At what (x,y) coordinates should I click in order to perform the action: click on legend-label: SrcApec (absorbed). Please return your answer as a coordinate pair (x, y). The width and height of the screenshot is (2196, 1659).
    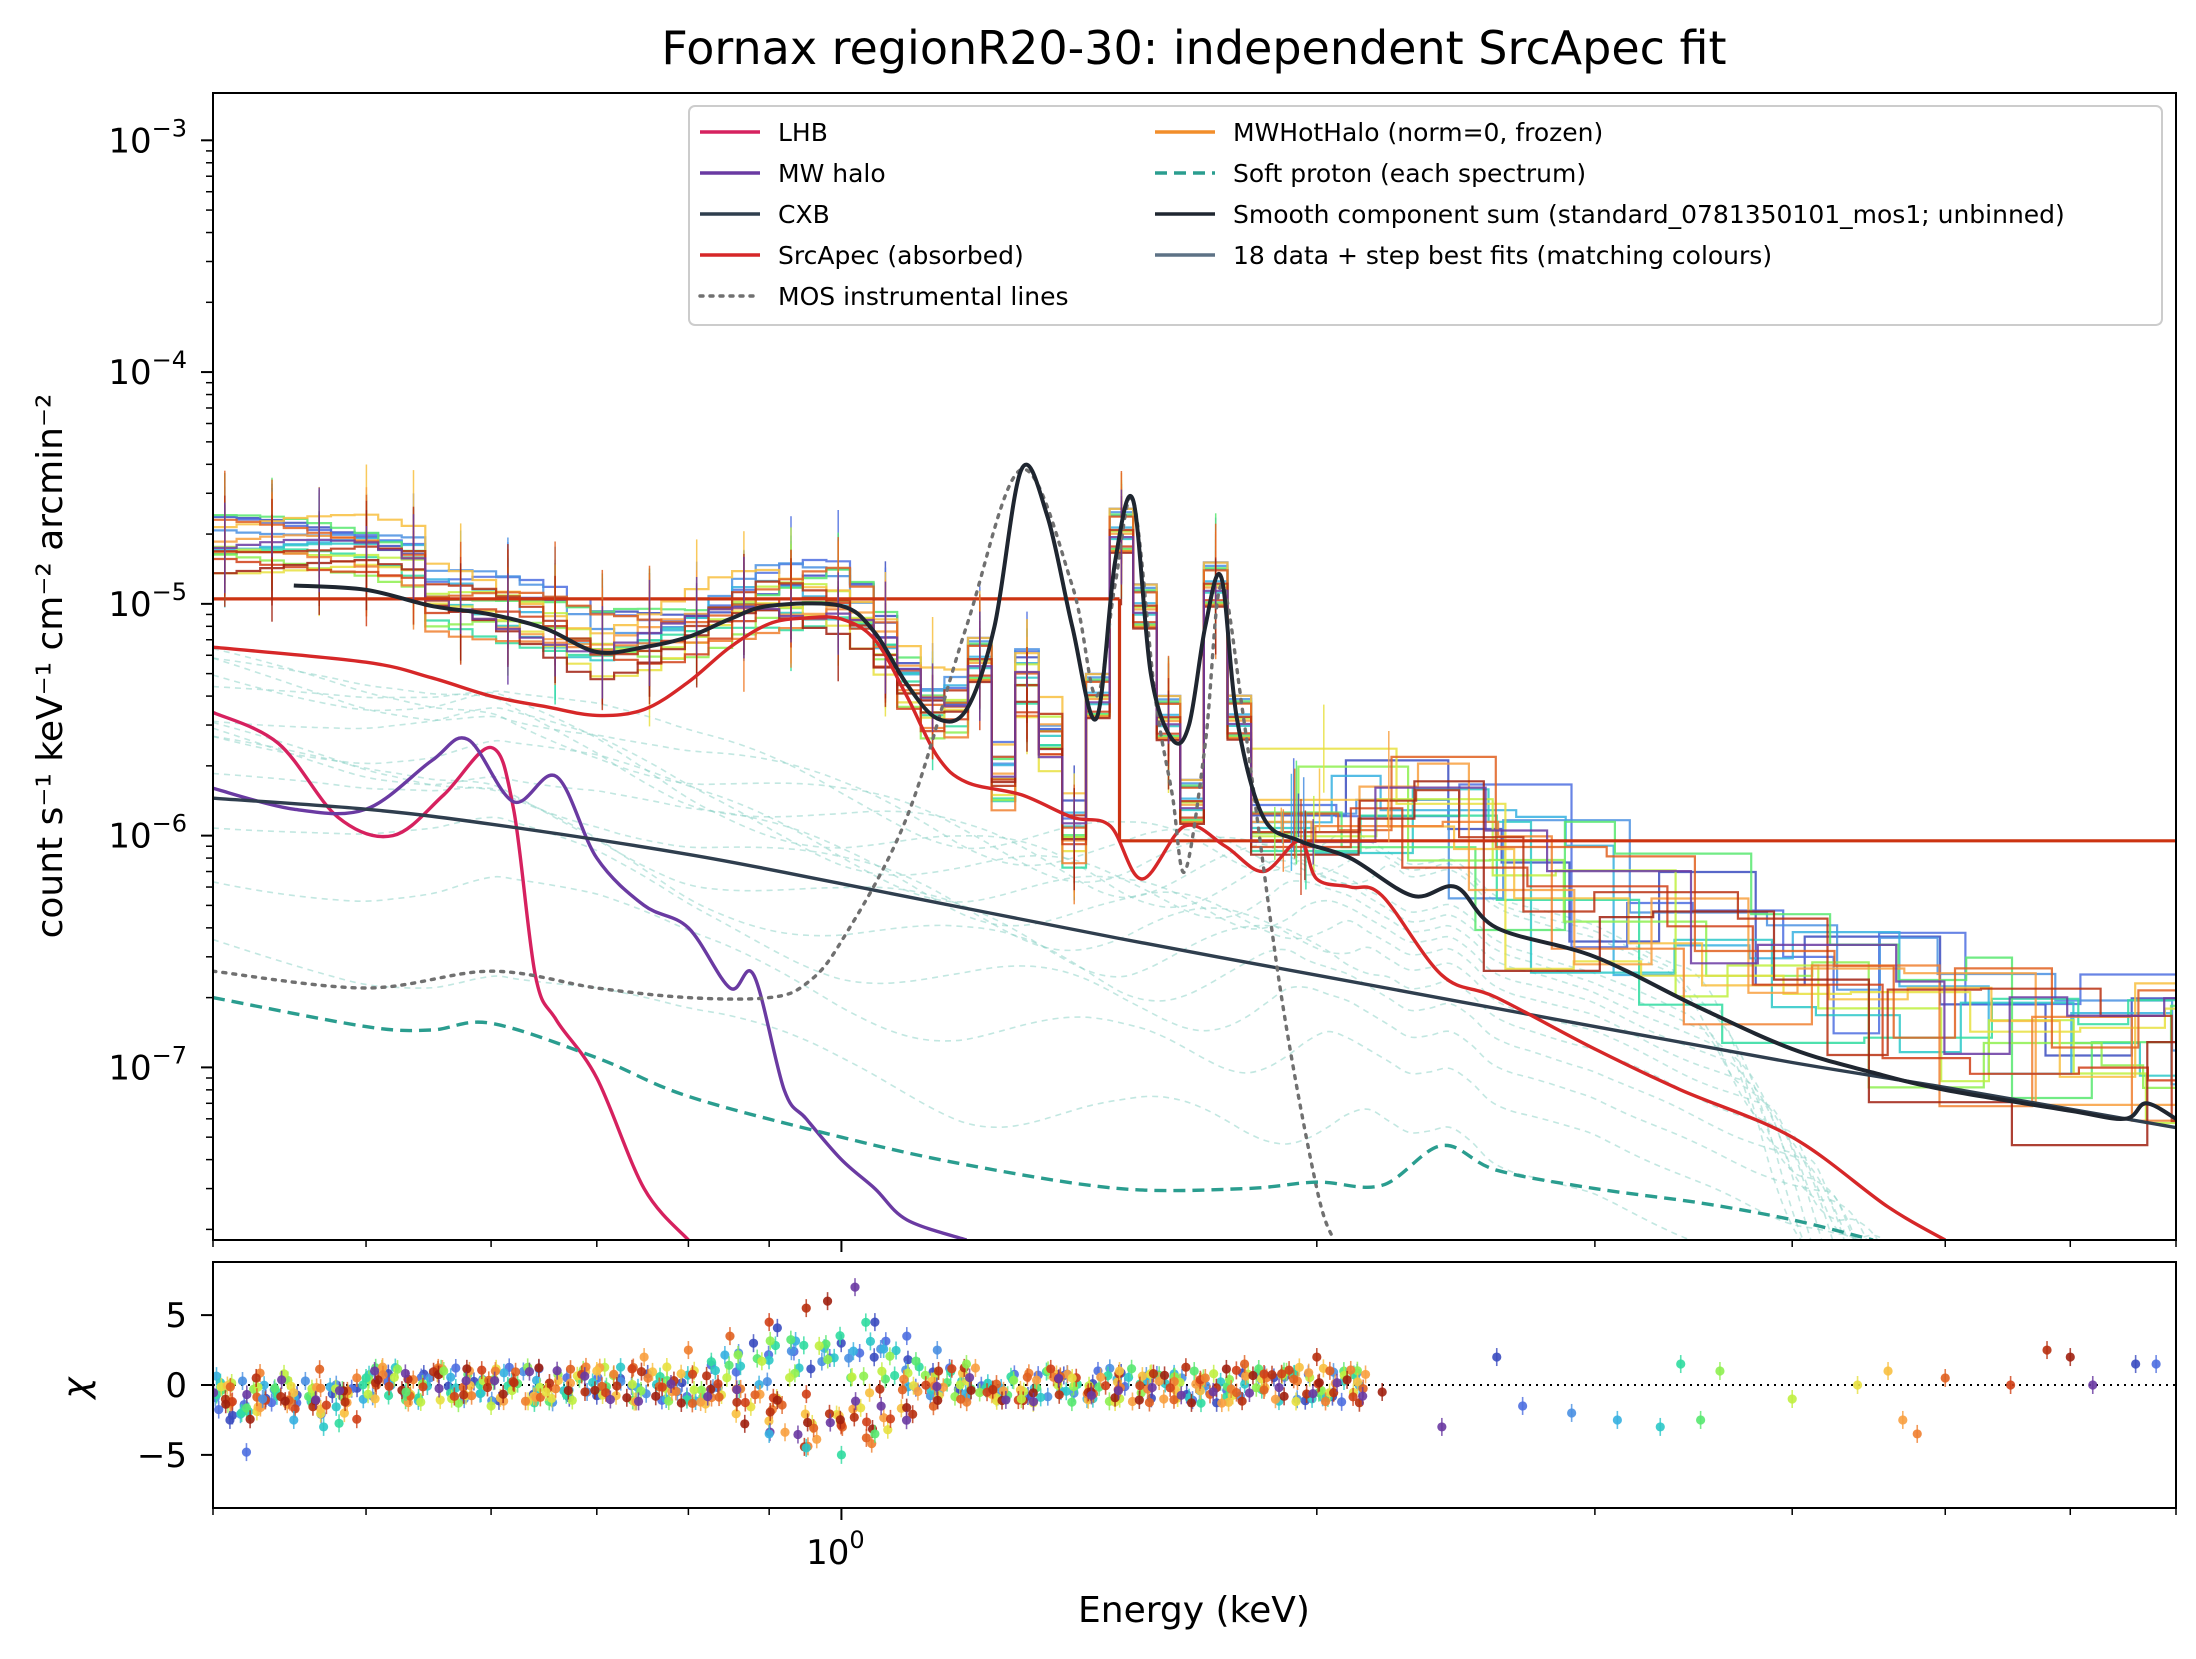
    Looking at the image, I should click on (901, 255).